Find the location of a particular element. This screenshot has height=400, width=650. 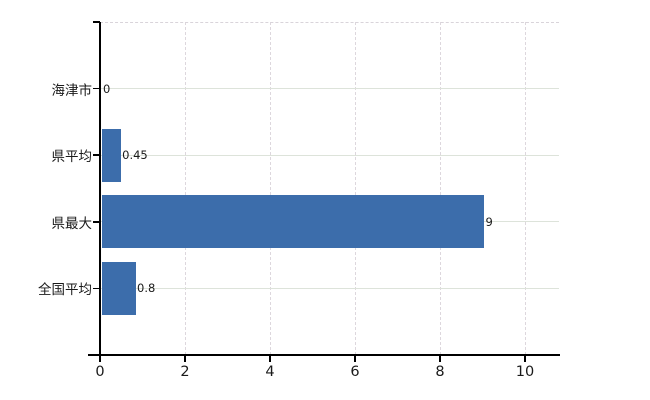

y-axis-top-tick is located at coordinates (96, 22).